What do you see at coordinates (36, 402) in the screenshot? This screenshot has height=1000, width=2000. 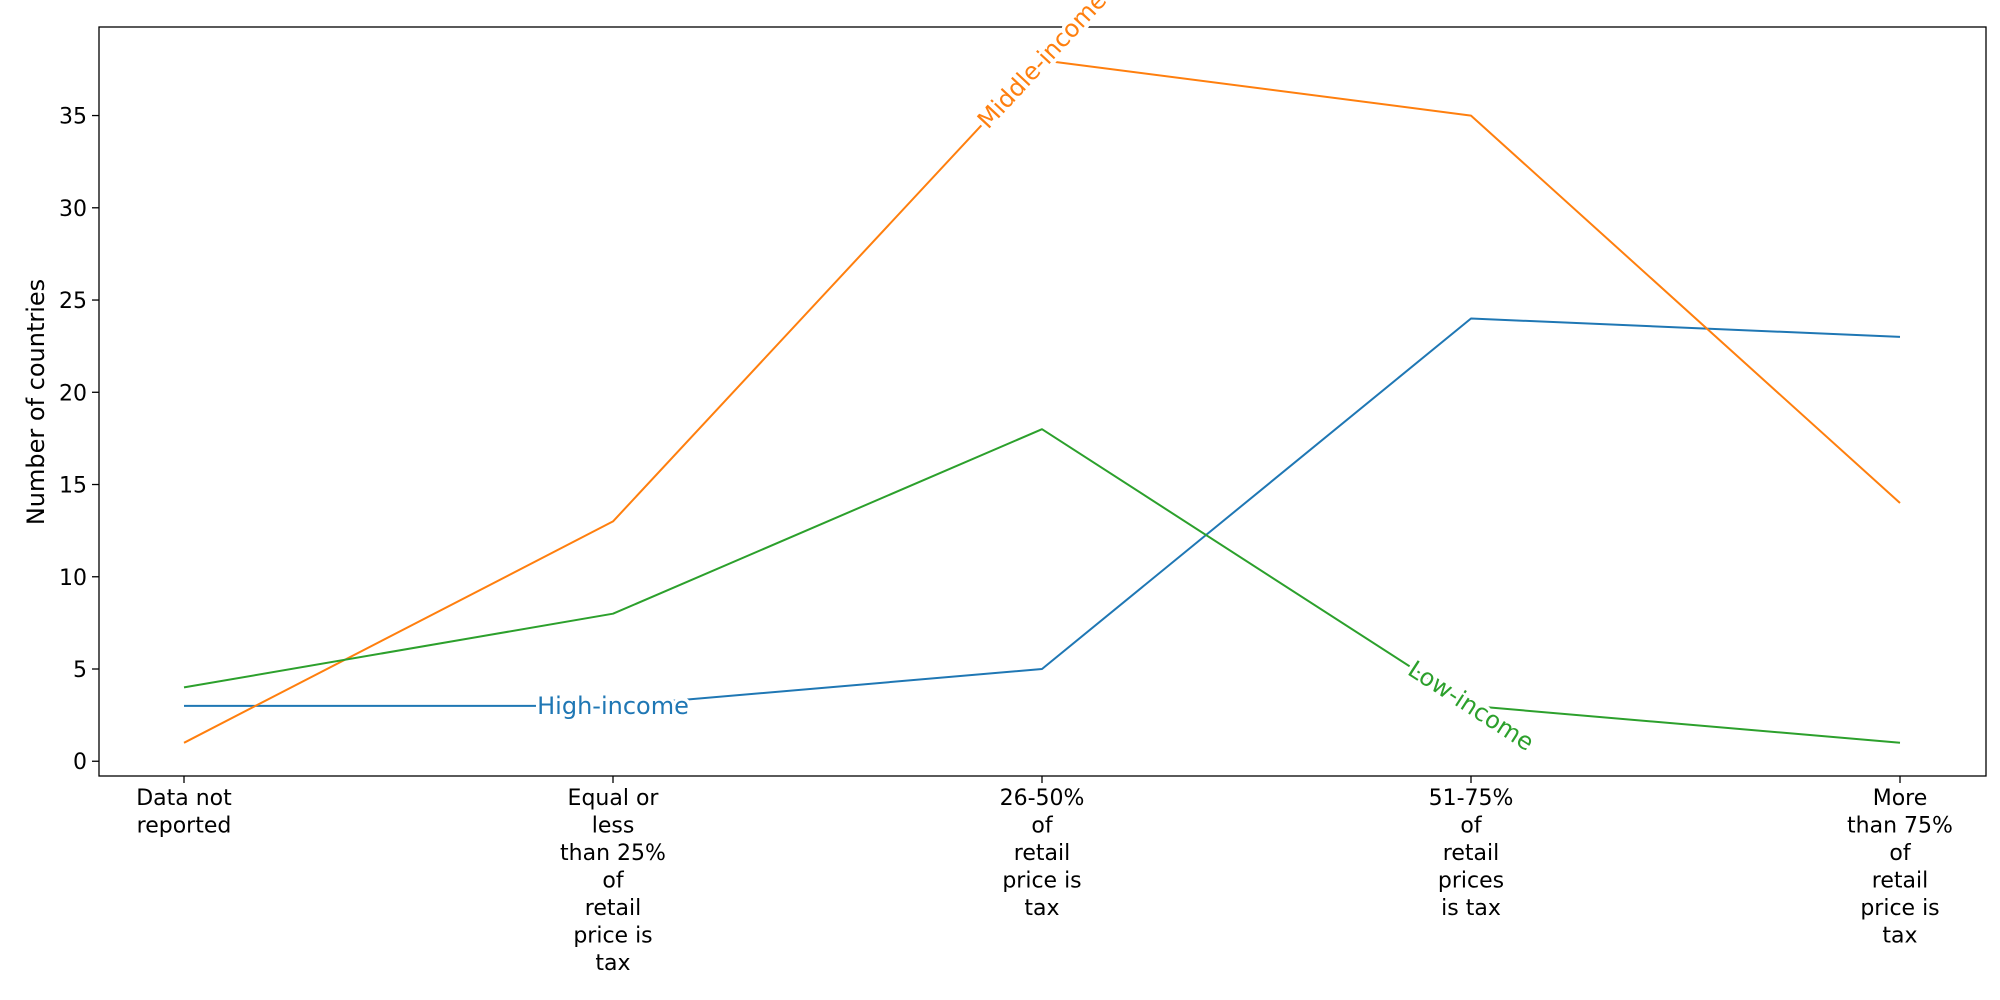 I see `y-axis-label: Number of countries` at bounding box center [36, 402].